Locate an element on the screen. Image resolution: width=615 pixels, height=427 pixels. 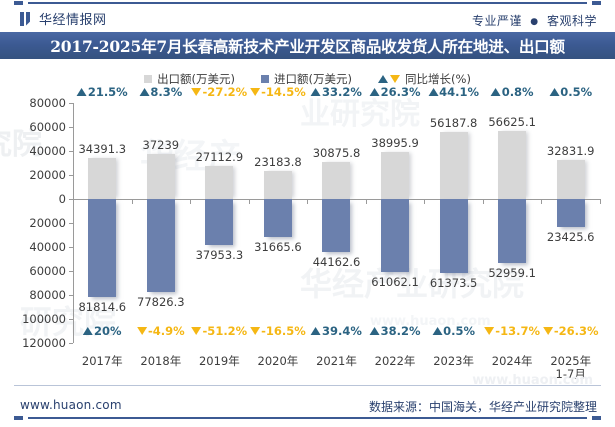
y-axis-label: 60000 is located at coordinates (47, 127).